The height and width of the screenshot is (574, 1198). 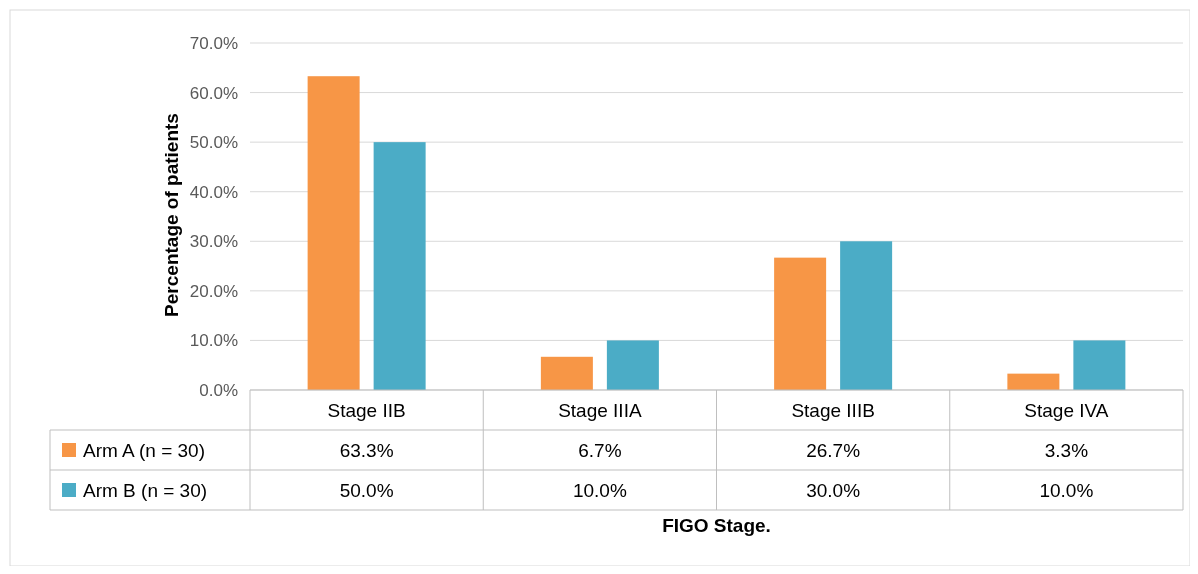 What do you see at coordinates (213, 43) in the screenshot?
I see `y-tick-label: 70.0%` at bounding box center [213, 43].